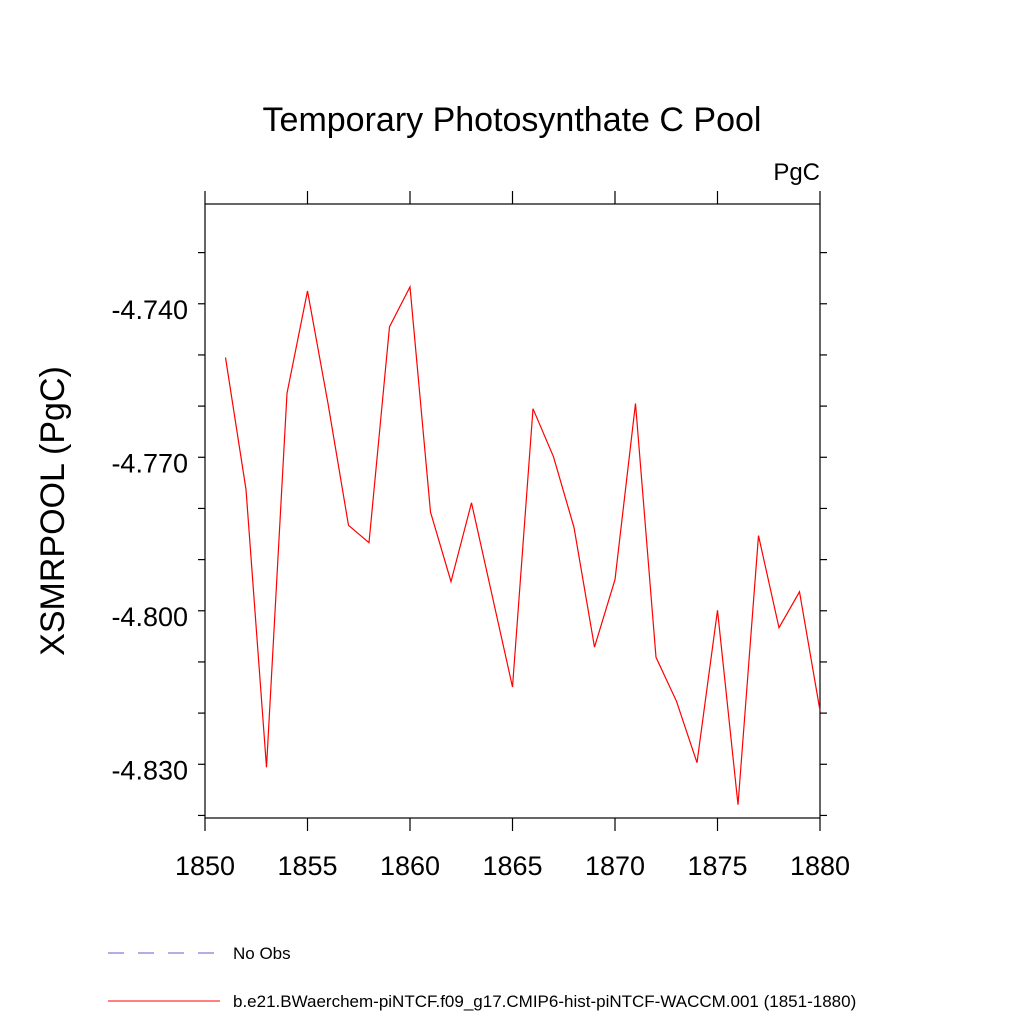  Describe the element at coordinates (512, 120) in the screenshot. I see `chart-title: Temporary Photosynthate C Pool` at that location.